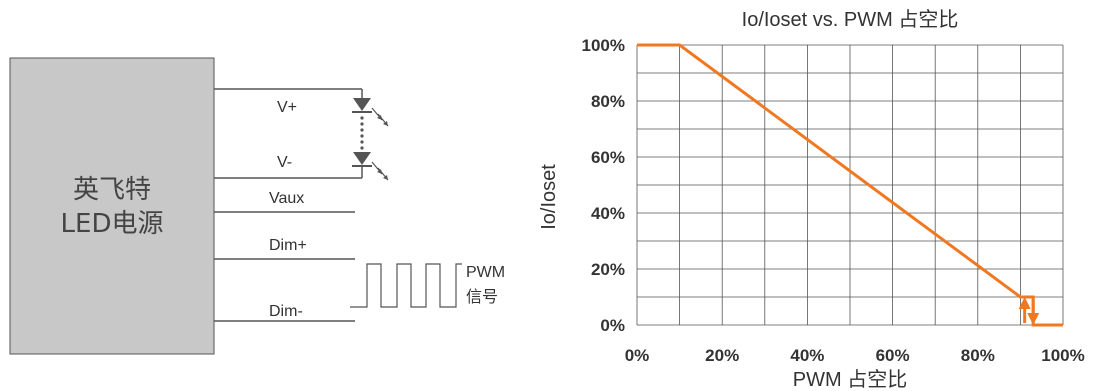 The height and width of the screenshot is (391, 1099). I want to click on driver-brand-label: 英飞特, so click(112, 190).